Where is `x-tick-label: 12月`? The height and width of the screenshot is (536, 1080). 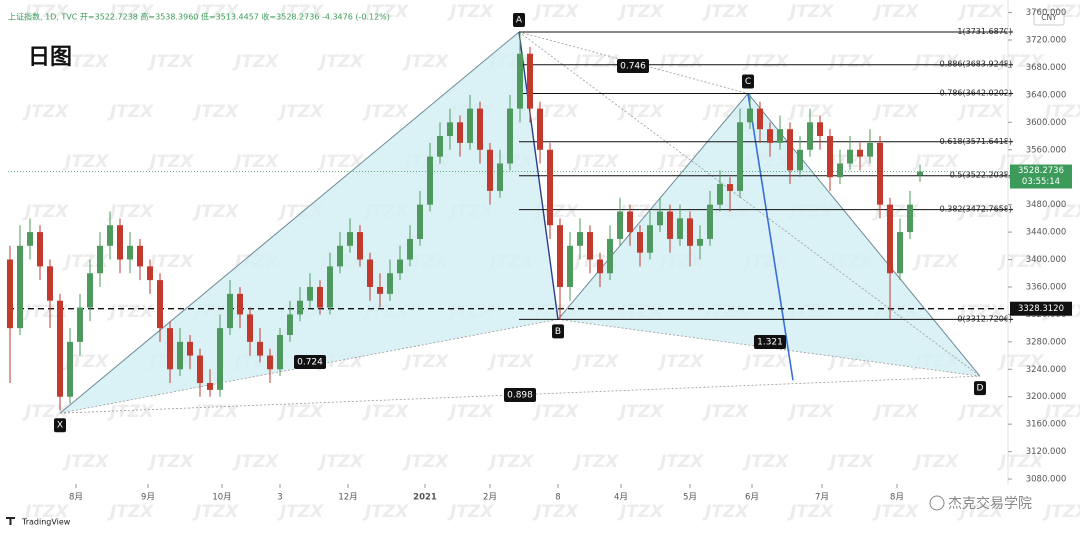
x-tick-label: 12月 is located at coordinates (347, 498).